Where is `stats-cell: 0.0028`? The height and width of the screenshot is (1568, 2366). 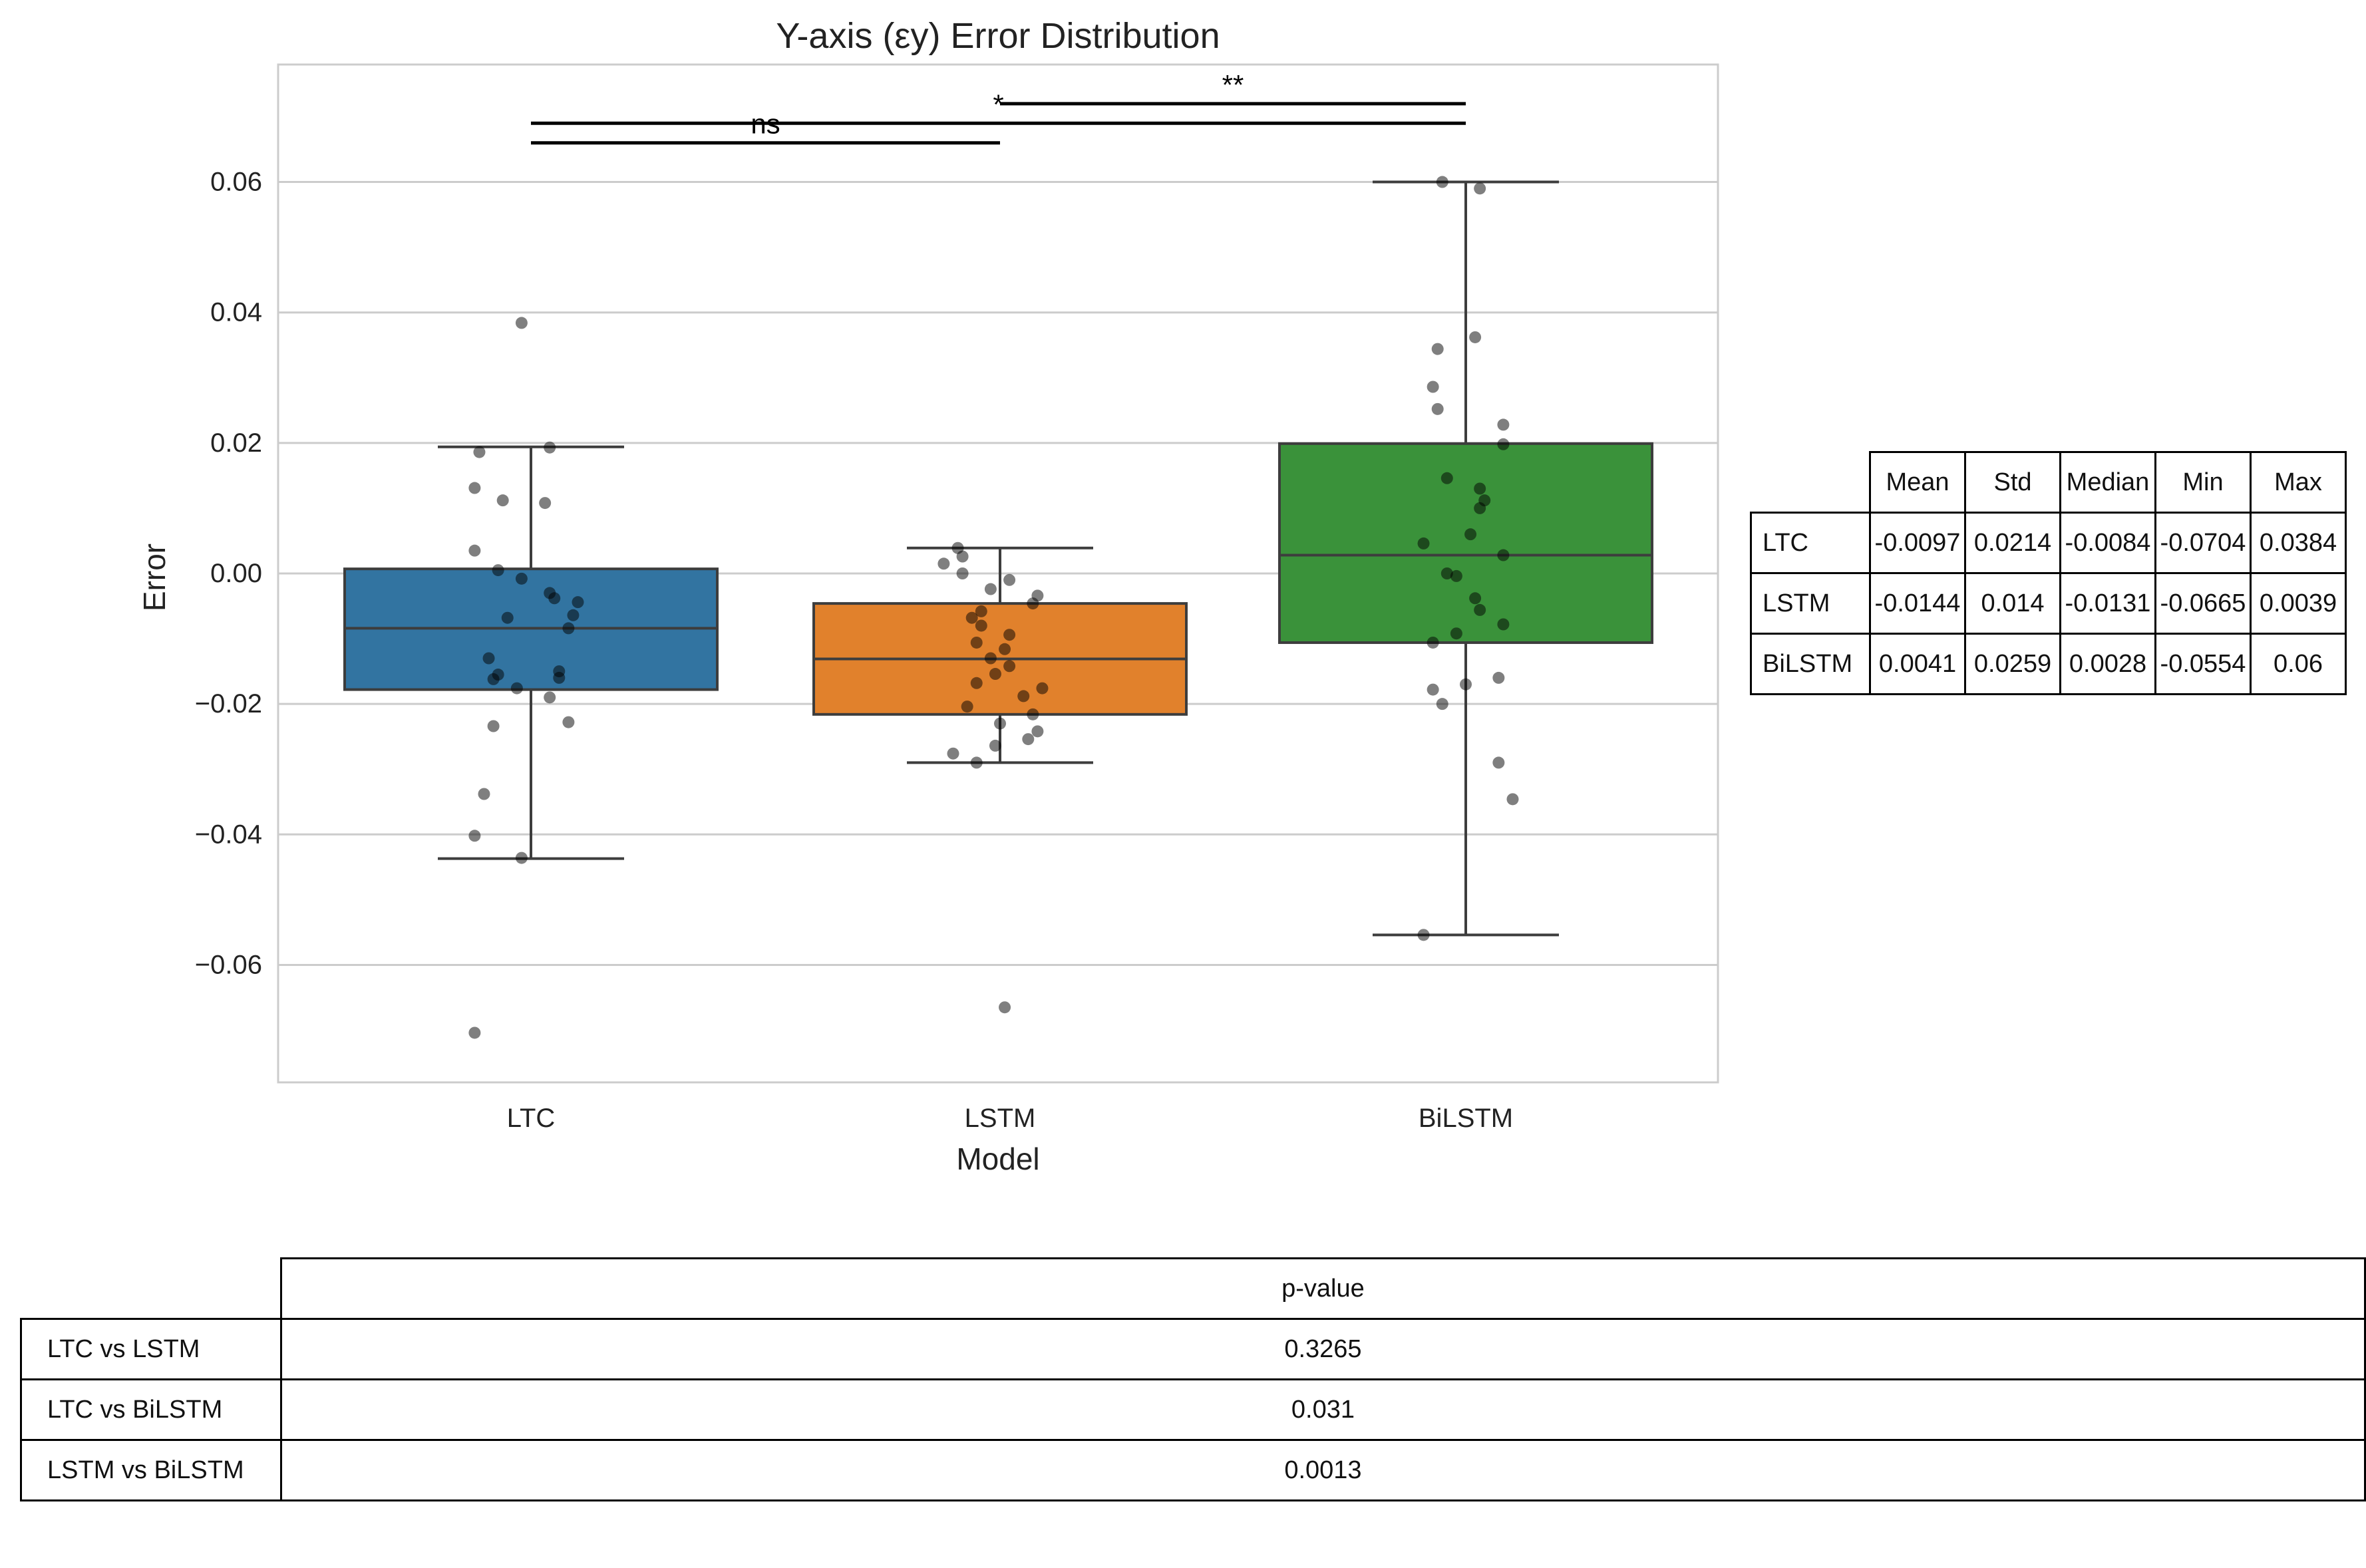 stats-cell: 0.0028 is located at coordinates (2107, 664).